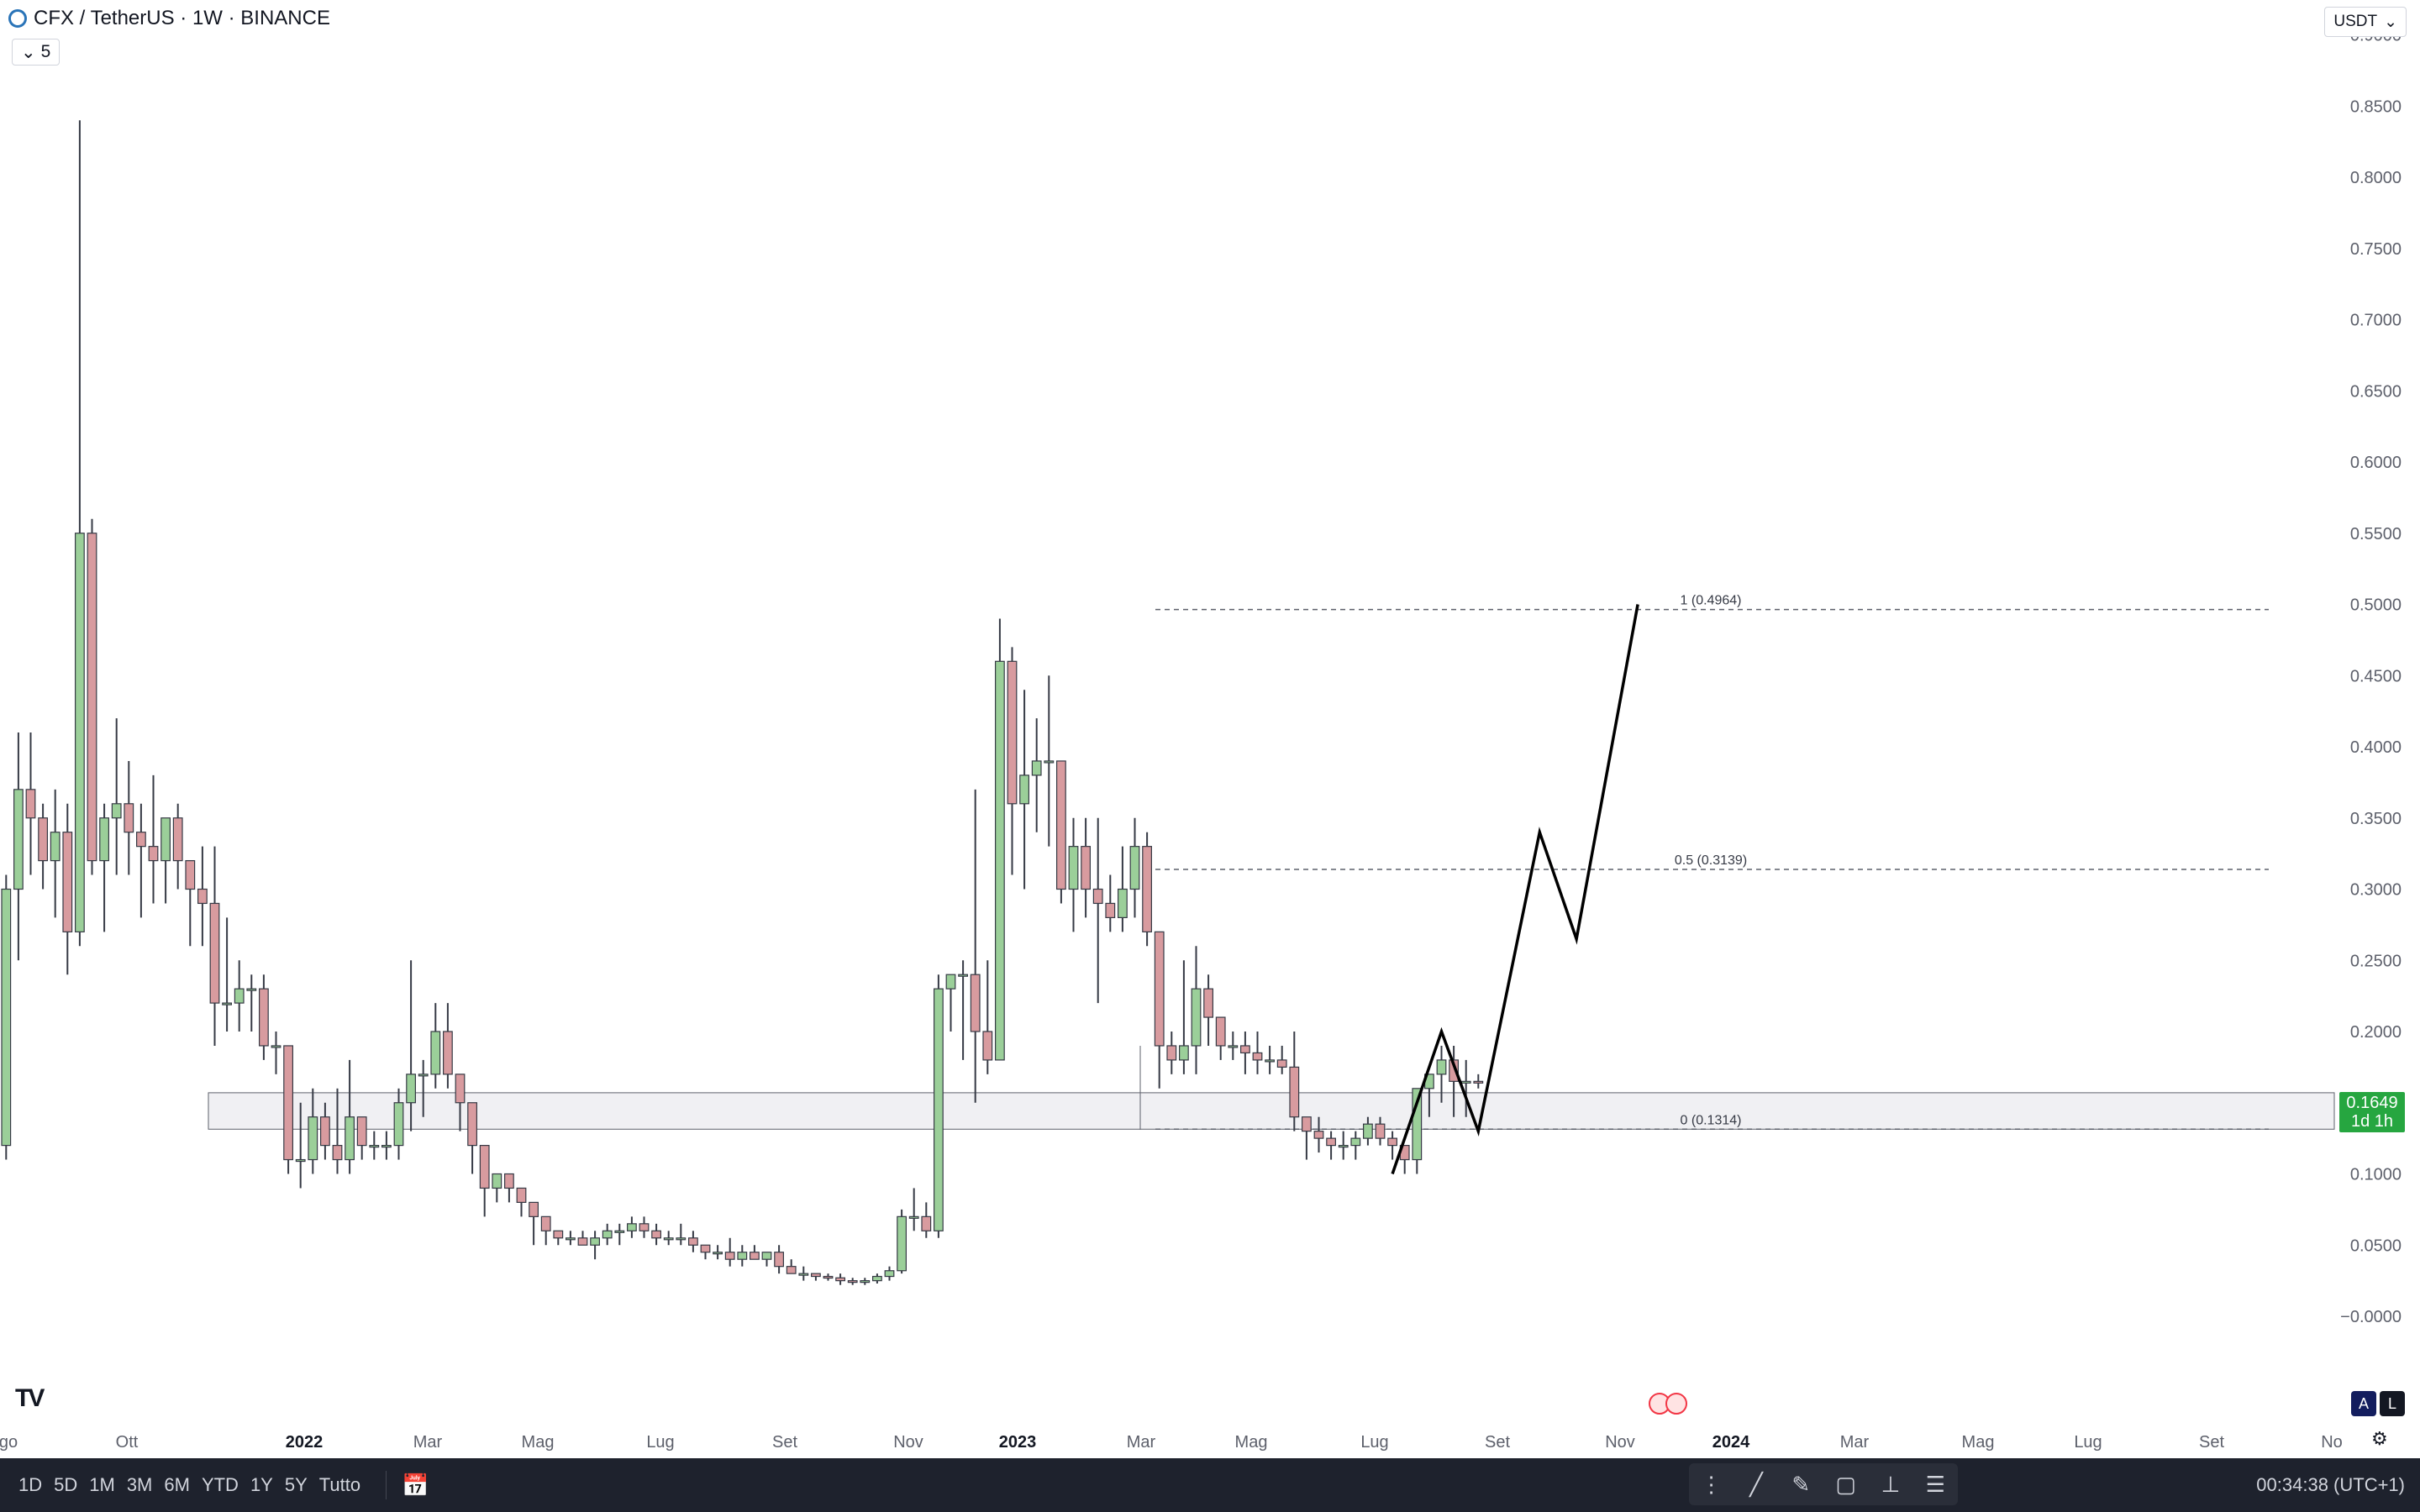 The image size is (2420, 1512). Describe the element at coordinates (220, 1484) in the screenshot. I see `range-button-ytd: YTD` at that location.